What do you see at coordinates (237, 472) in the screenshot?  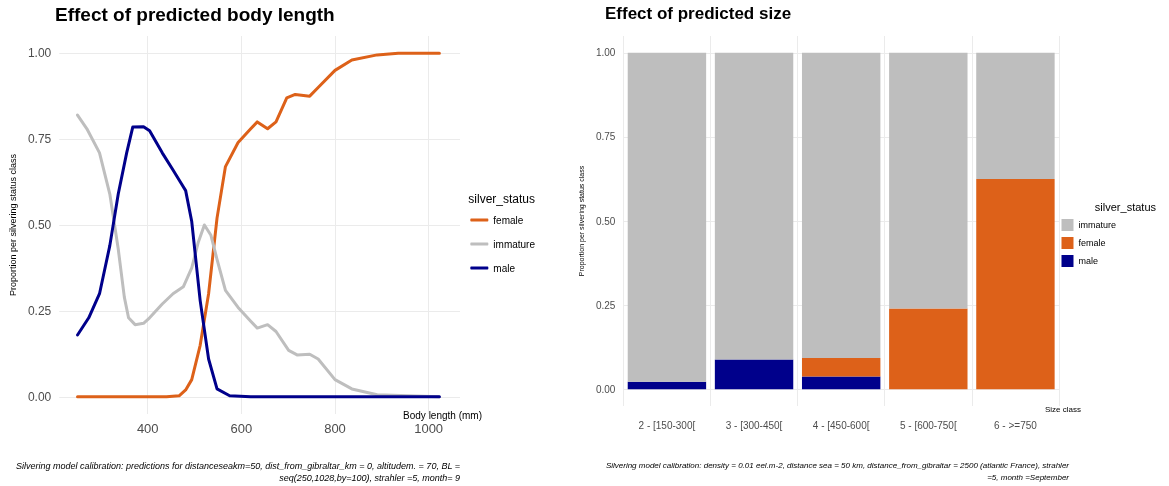 I see `text: Silvering model calibration: predictions for distanceseakm=50, dist_from_gibraltar_km = 0, altitudem. = 70, BL = seq(250,1028,by=100), strahler =5, month= 9` at bounding box center [237, 472].